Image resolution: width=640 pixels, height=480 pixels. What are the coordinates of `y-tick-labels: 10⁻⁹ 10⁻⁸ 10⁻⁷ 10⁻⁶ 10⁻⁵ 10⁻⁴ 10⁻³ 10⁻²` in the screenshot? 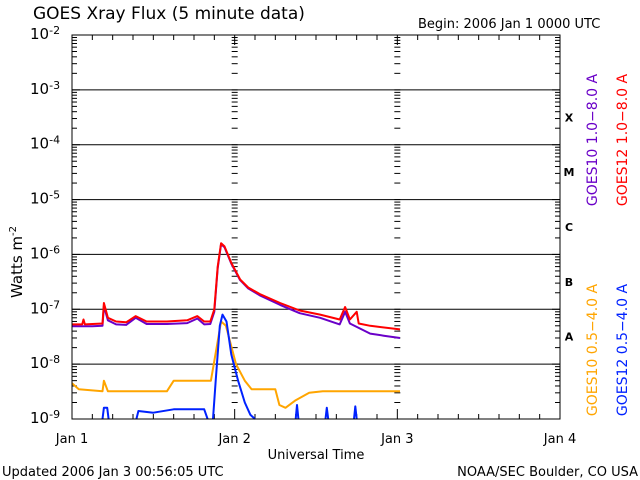 It's located at (45, 225).